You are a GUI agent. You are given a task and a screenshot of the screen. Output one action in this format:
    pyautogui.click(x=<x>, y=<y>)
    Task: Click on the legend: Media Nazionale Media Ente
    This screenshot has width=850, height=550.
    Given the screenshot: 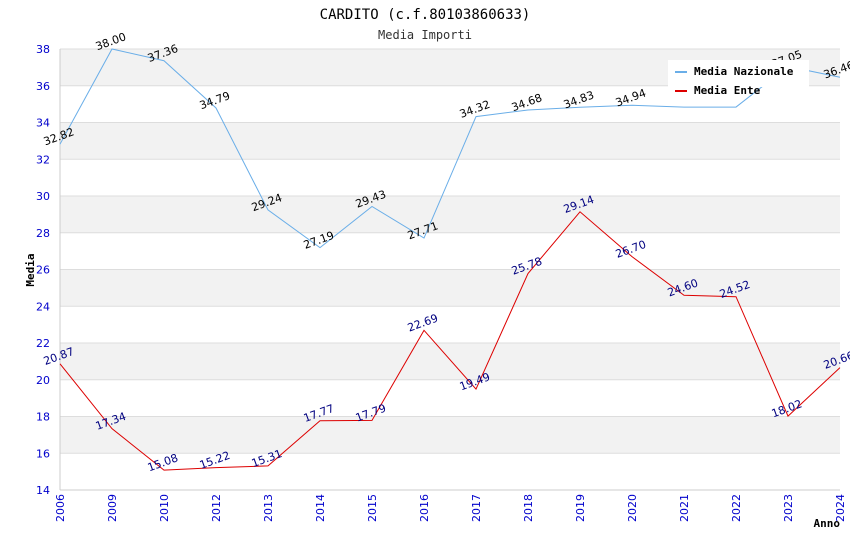 What is the action you would take?
    pyautogui.click(x=738, y=78)
    